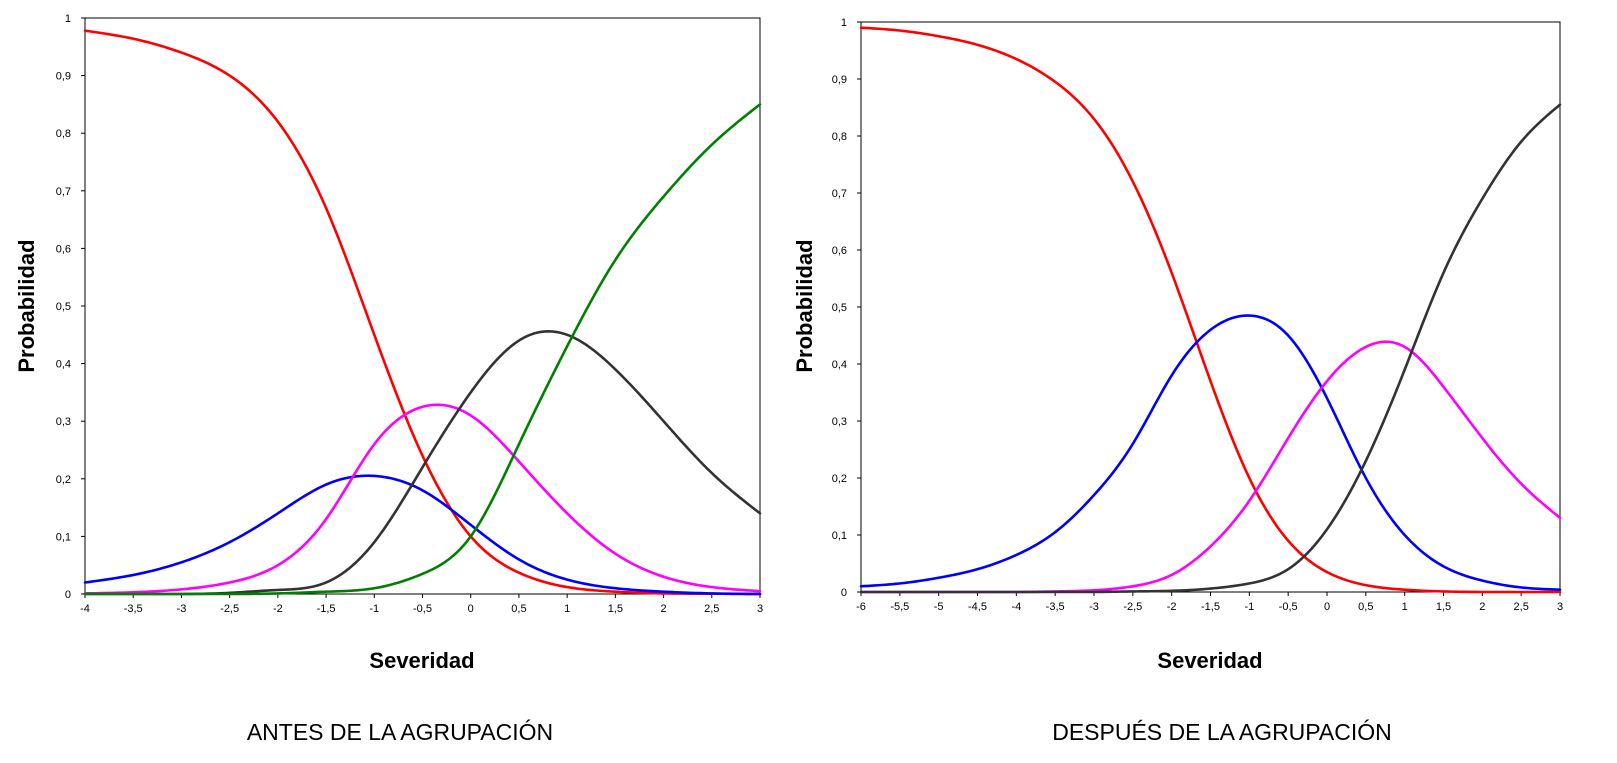 The image size is (1617, 763). Describe the element at coordinates (939, 607) in the screenshot. I see `x-tick-label: -5` at that location.